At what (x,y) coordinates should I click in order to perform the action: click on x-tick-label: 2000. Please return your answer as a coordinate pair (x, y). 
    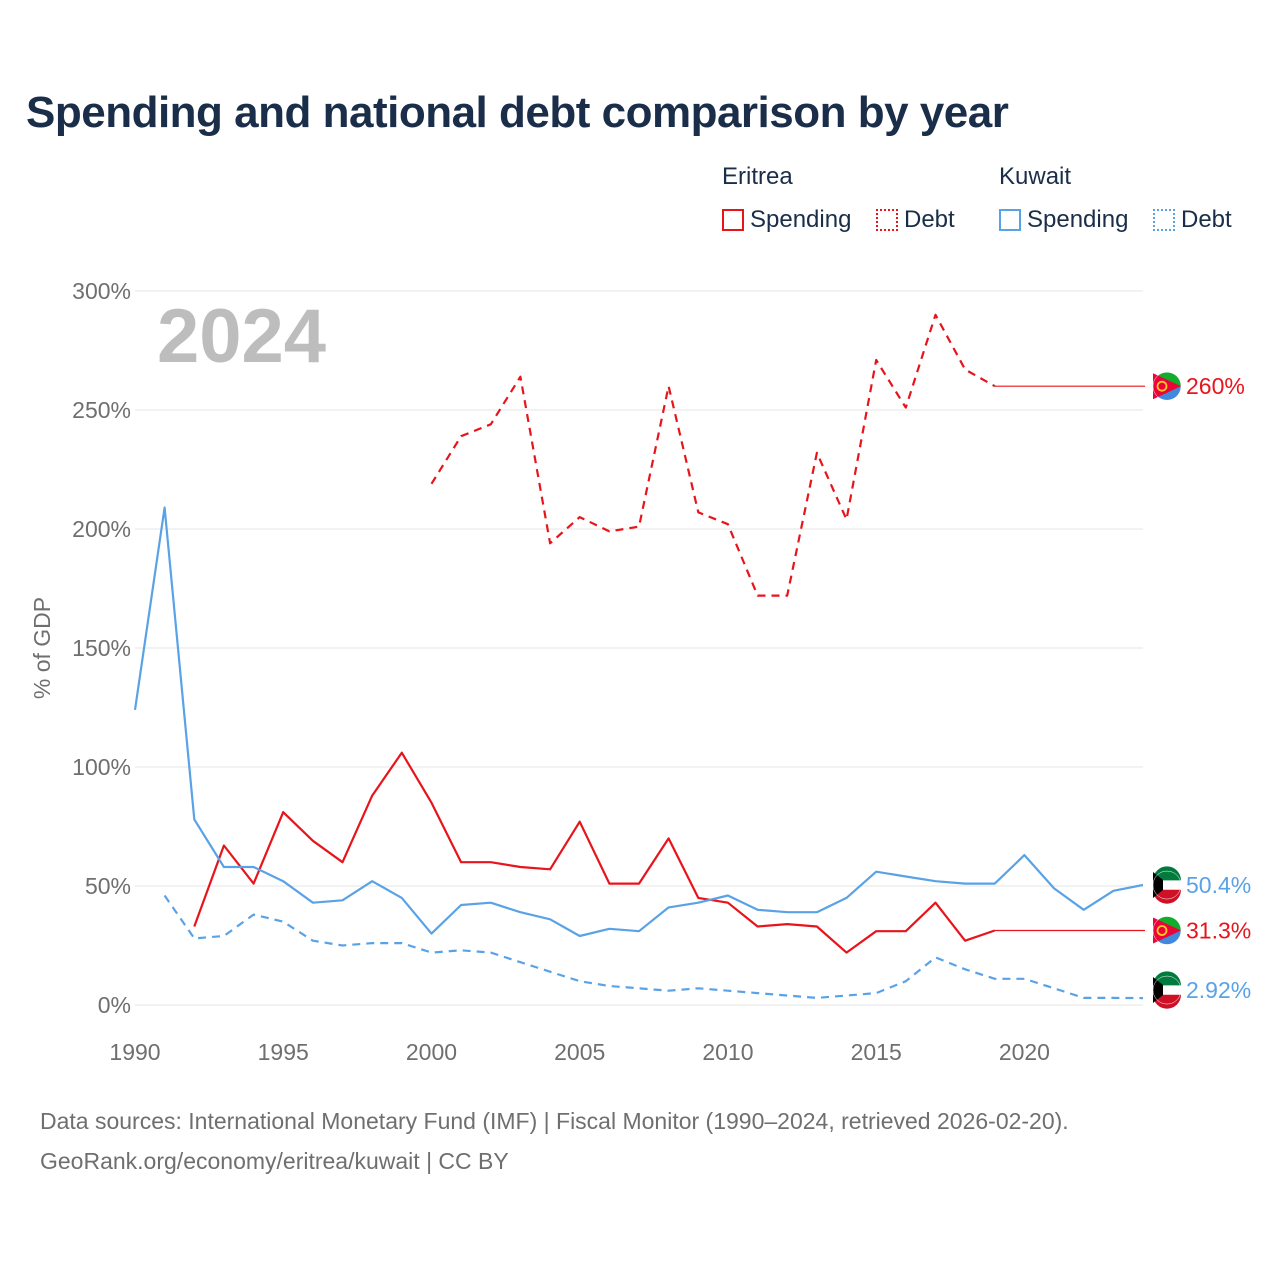
    Looking at the image, I should click on (431, 1052).